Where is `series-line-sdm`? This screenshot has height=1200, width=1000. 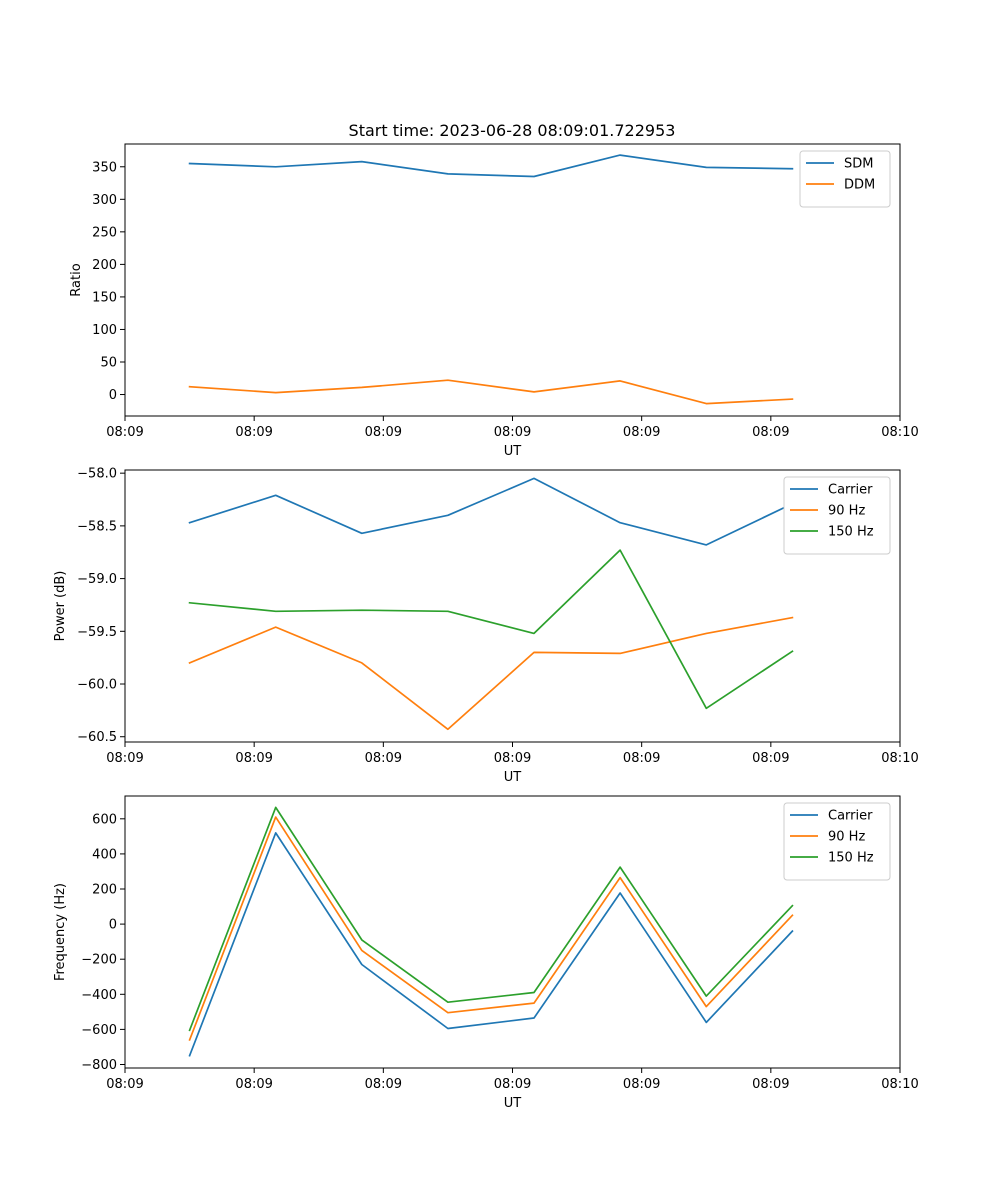
series-line-sdm is located at coordinates (491, 166).